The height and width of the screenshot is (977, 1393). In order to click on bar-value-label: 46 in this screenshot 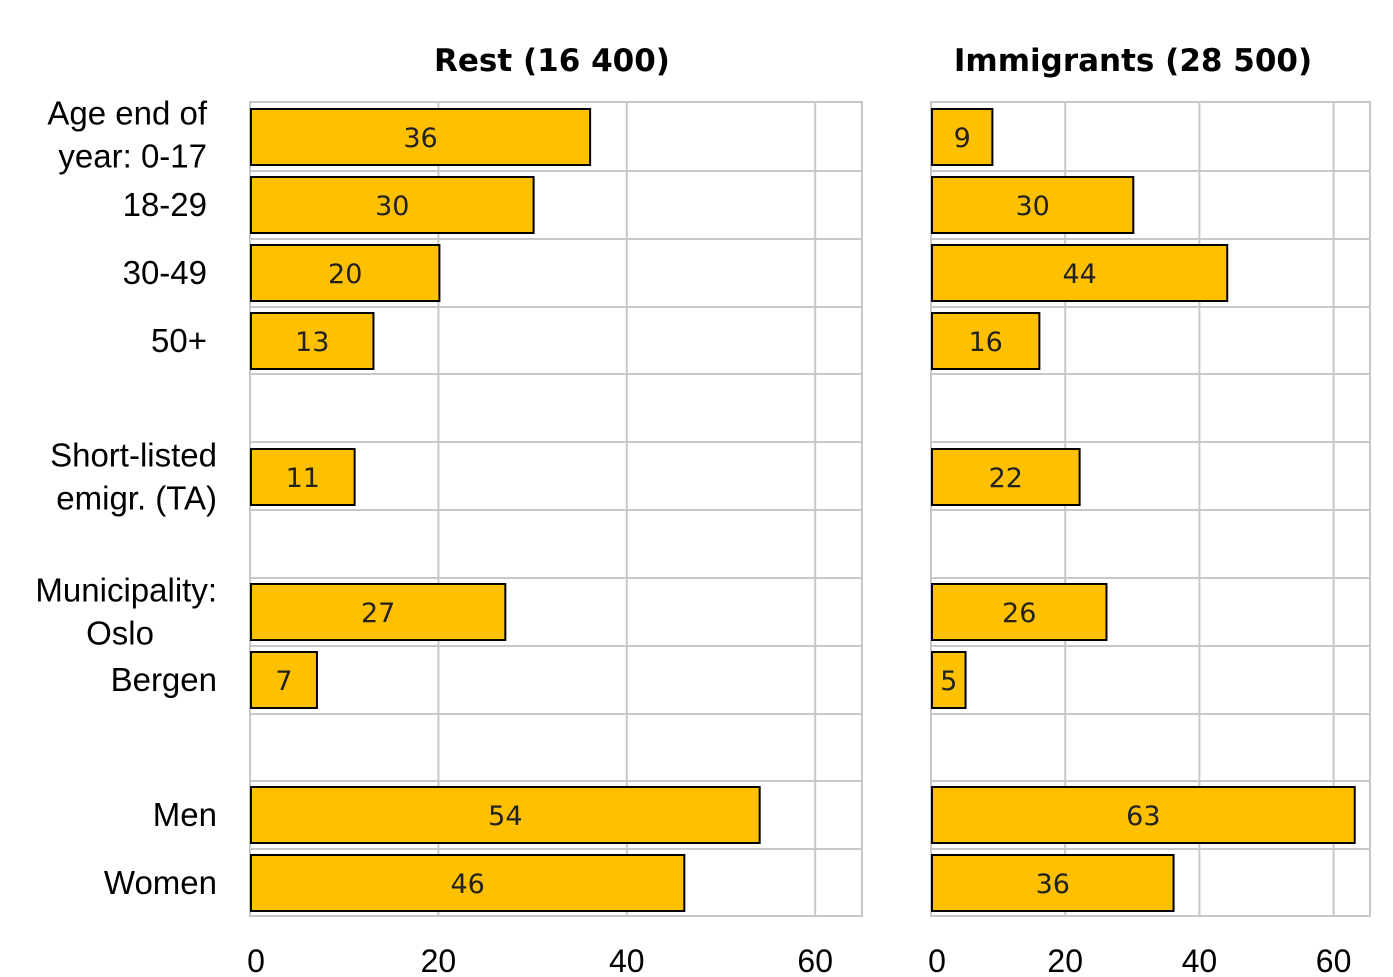, I will do `click(467, 884)`.